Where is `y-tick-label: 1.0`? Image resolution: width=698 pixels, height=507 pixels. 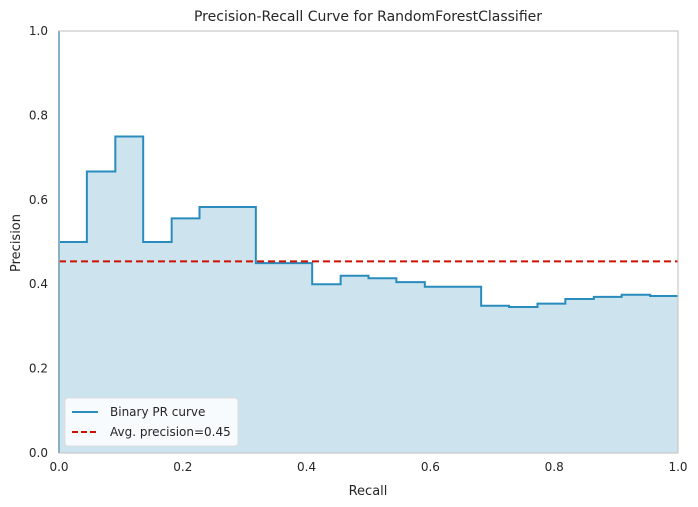
y-tick-label: 1.0 is located at coordinates (38, 31).